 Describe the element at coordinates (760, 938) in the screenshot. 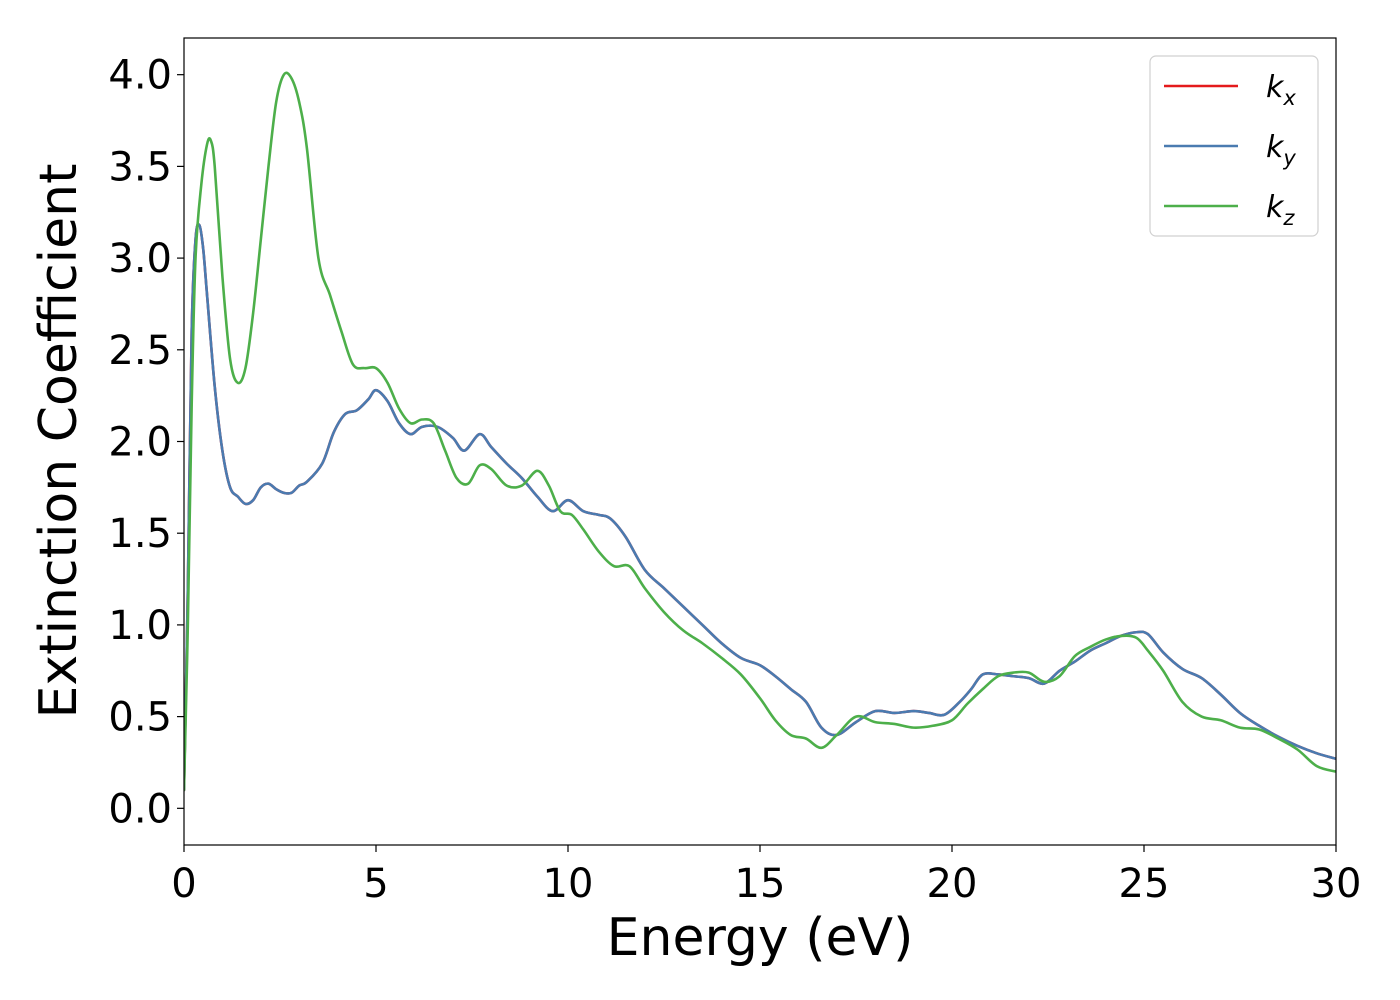

I see `x-axis-label: Energy (eV)` at that location.